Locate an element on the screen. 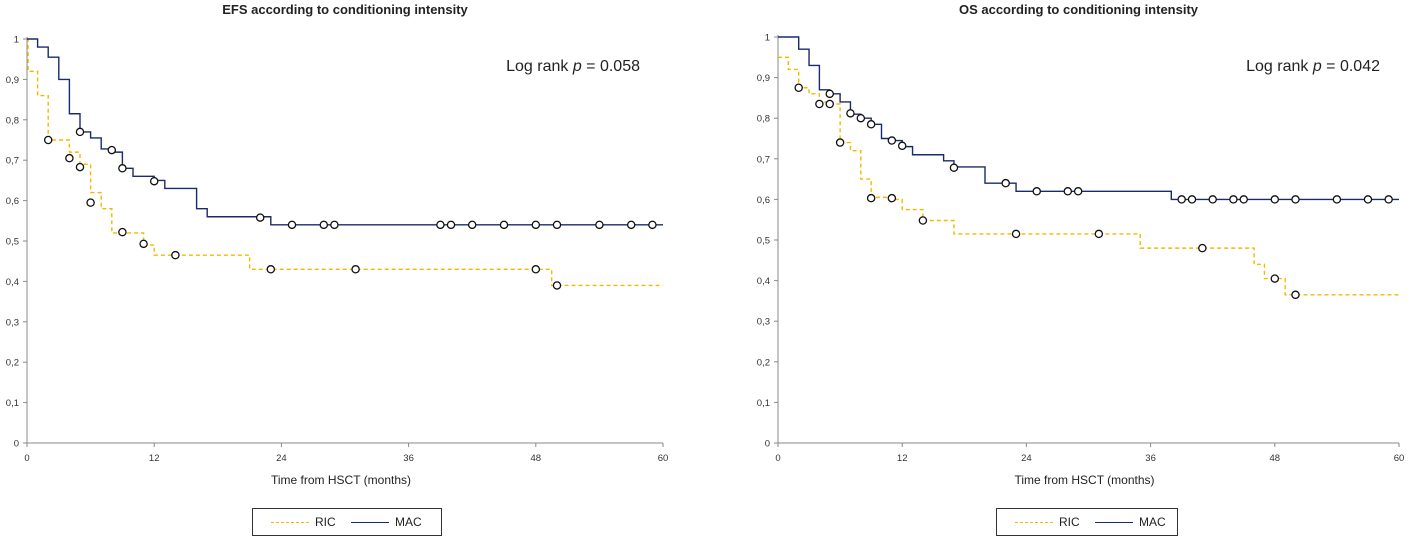 This screenshot has width=1417, height=540. log-rank-annotation: Log rank p = 0.042 is located at coordinates (1313, 66).